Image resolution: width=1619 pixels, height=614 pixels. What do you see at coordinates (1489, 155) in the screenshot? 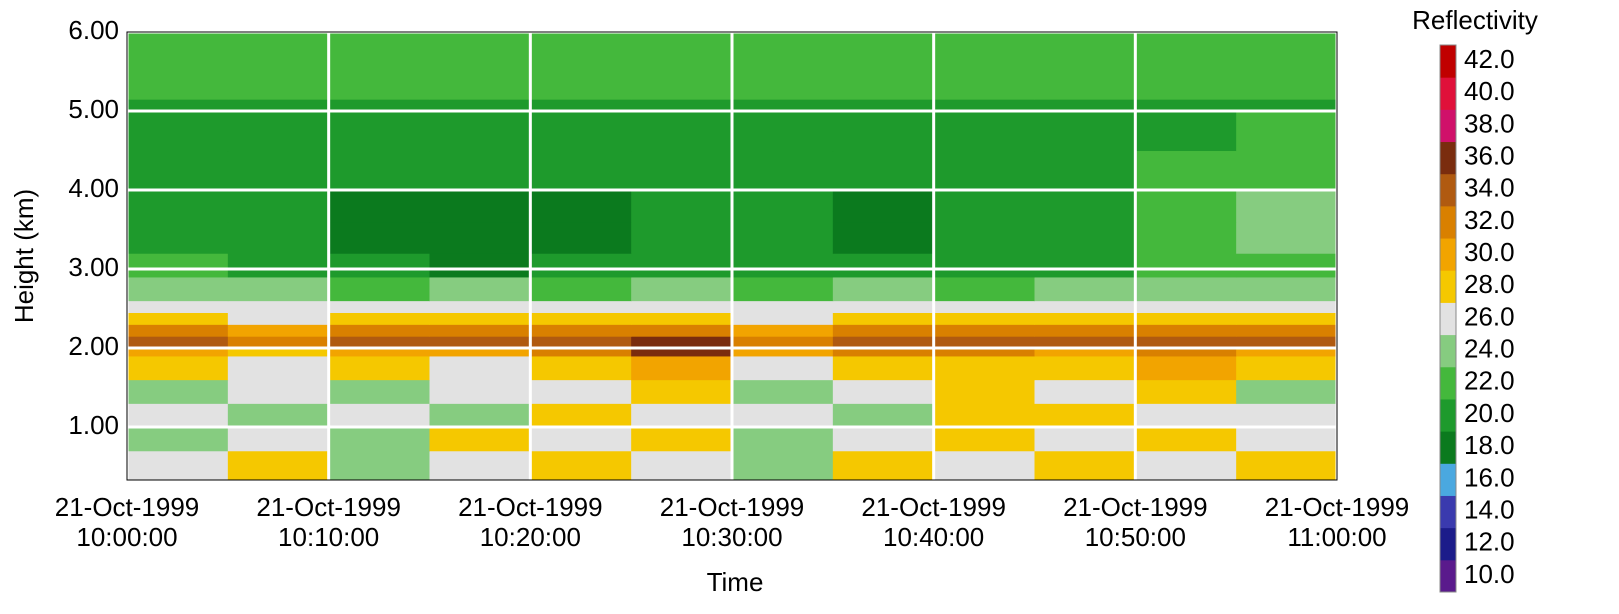
I see `colorbar-tick-label: 36.0` at bounding box center [1489, 155].